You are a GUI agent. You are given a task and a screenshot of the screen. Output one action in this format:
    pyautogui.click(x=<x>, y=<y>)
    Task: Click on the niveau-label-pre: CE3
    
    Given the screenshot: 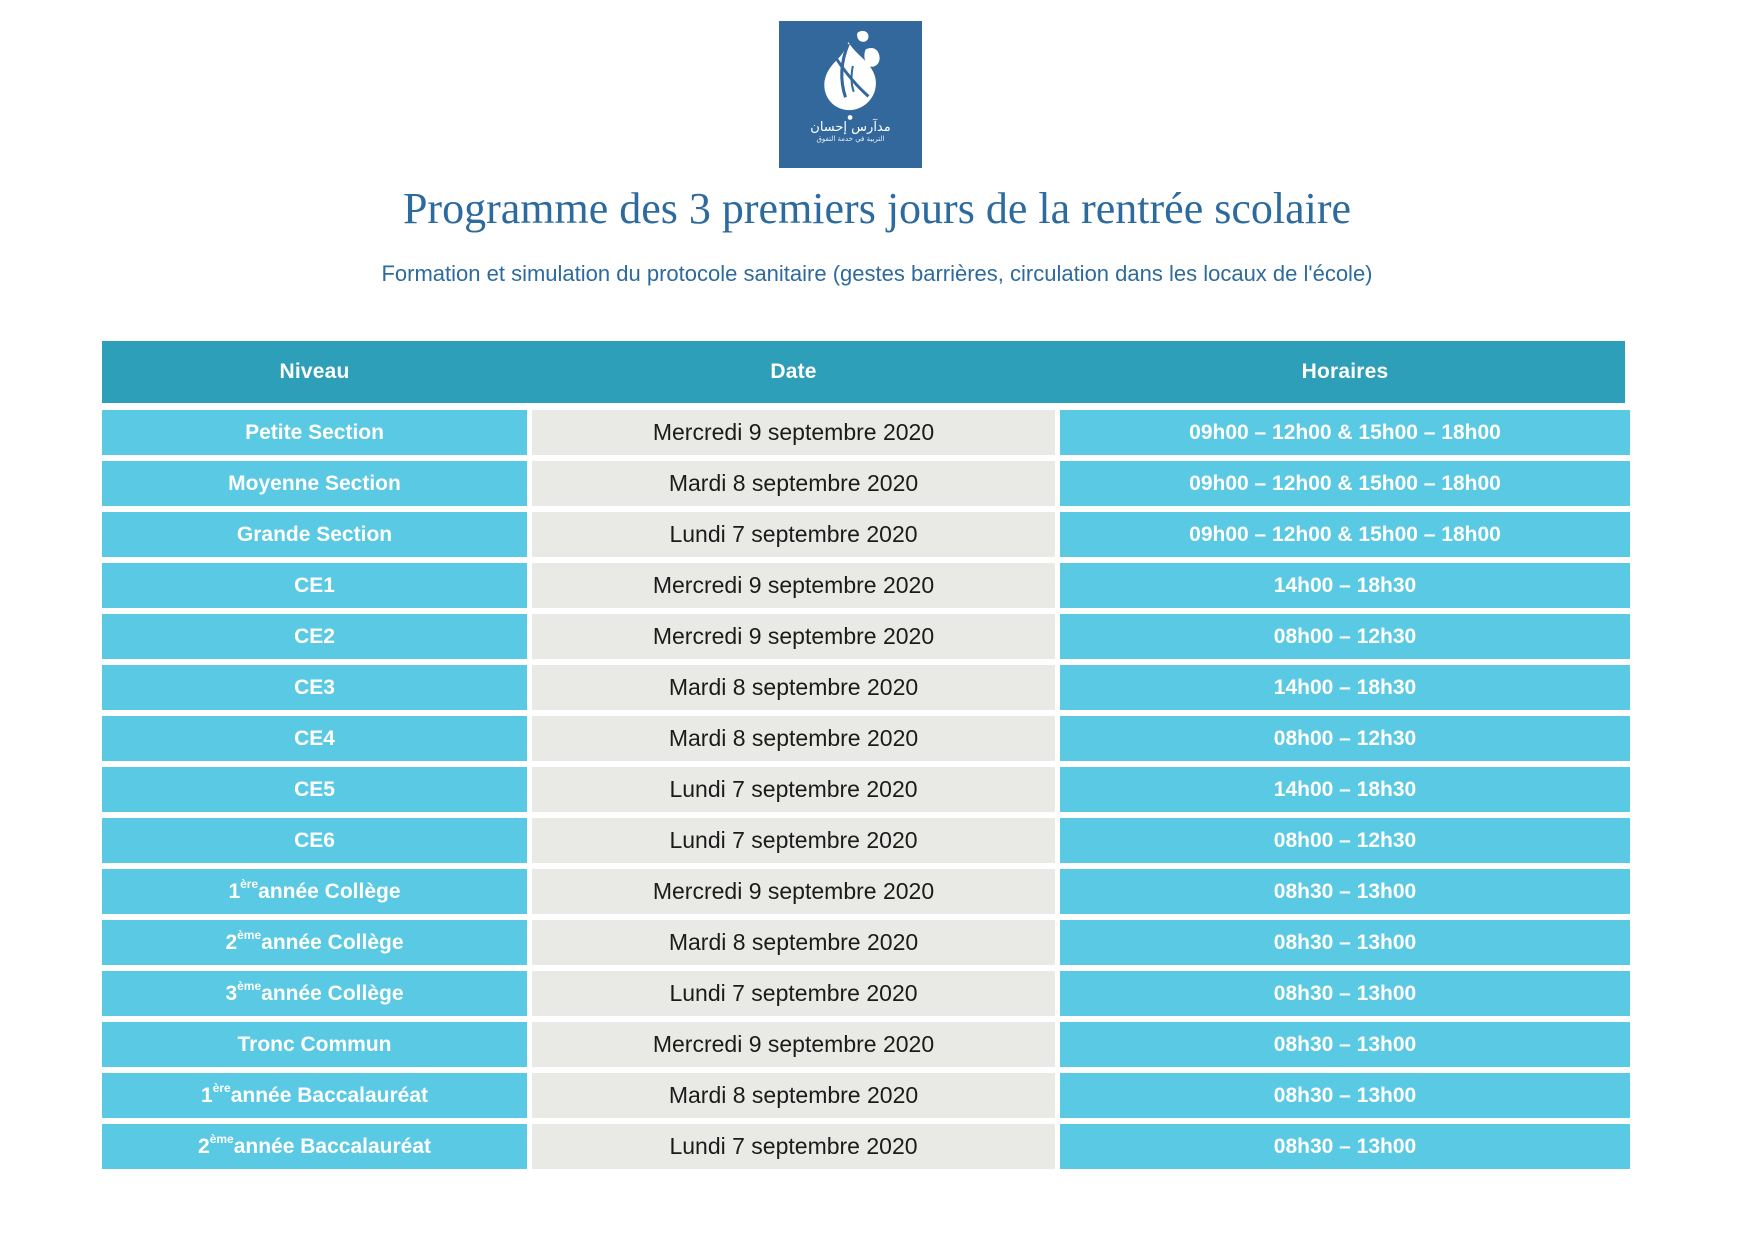 What is the action you would take?
    pyautogui.click(x=314, y=687)
    